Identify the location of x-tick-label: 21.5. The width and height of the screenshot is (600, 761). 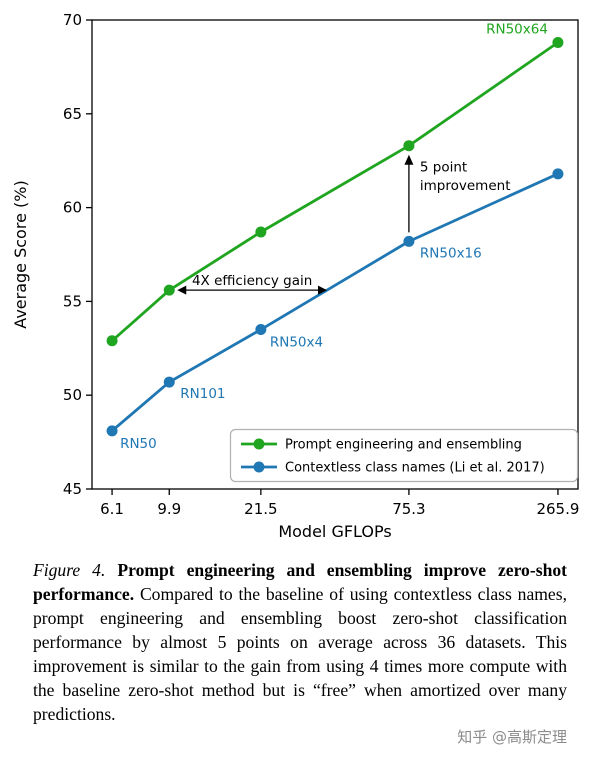
(260, 509).